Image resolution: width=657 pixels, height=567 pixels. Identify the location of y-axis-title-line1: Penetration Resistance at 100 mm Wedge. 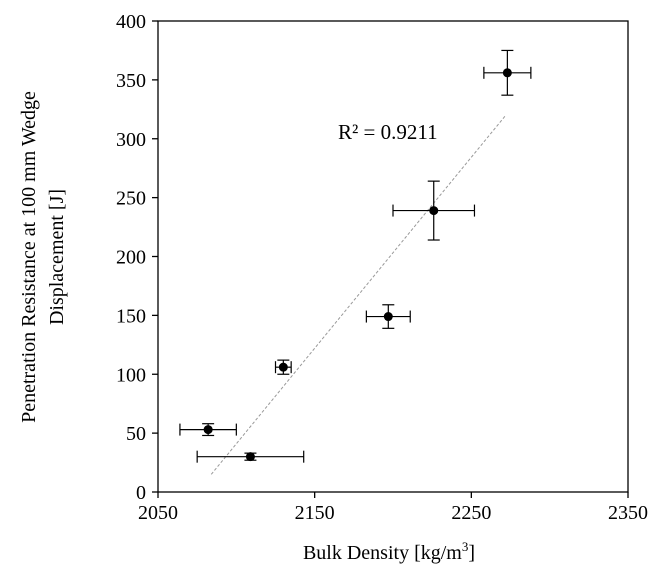
(29, 257).